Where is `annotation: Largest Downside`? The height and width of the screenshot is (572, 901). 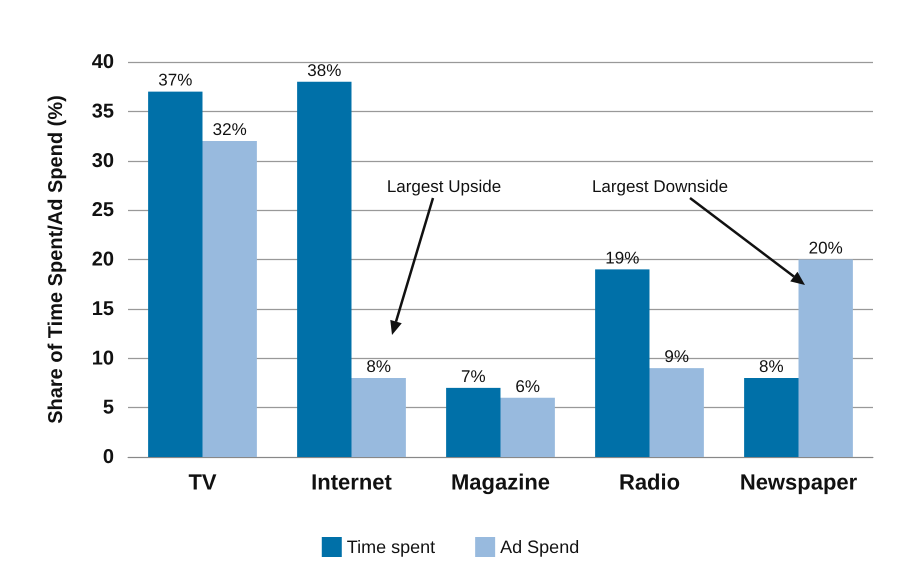
annotation: Largest Downside is located at coordinates (660, 186).